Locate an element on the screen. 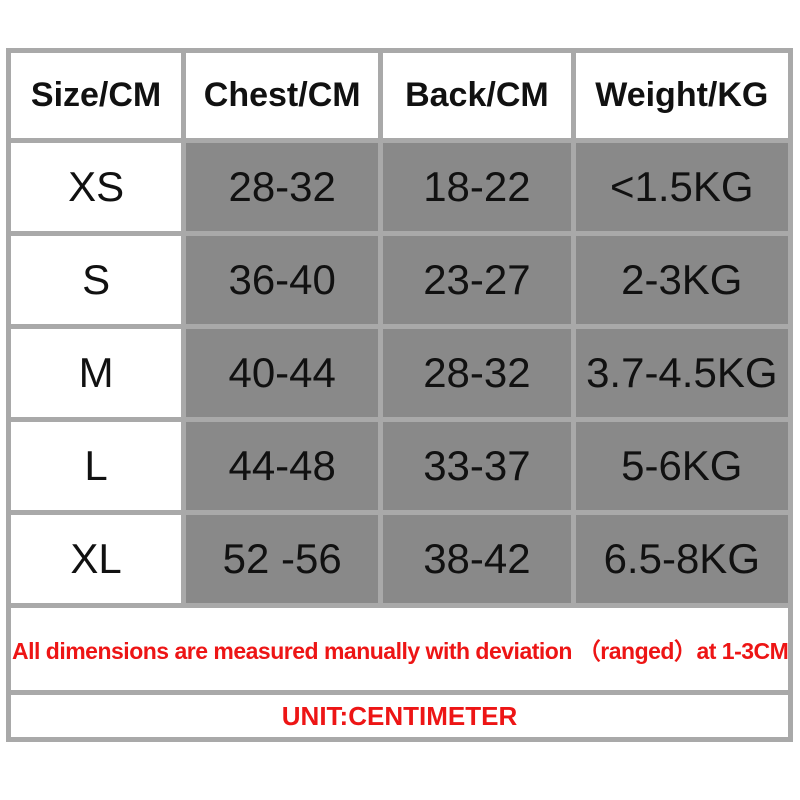 The height and width of the screenshot is (800, 800). back-value: 38-42 is located at coordinates (477, 559).